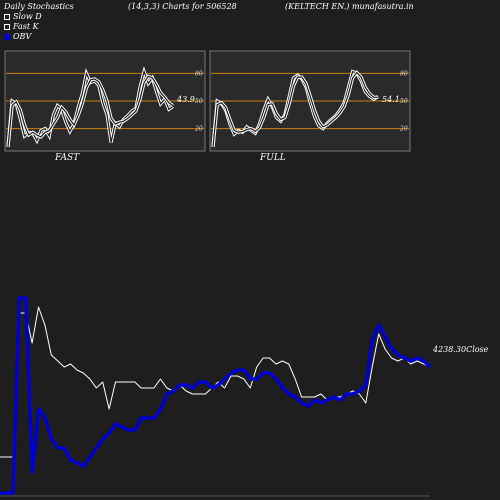 The height and width of the screenshot is (500, 500). What do you see at coordinates (39, 6) in the screenshot?
I see `chart-title: Daily Stochastics` at bounding box center [39, 6].